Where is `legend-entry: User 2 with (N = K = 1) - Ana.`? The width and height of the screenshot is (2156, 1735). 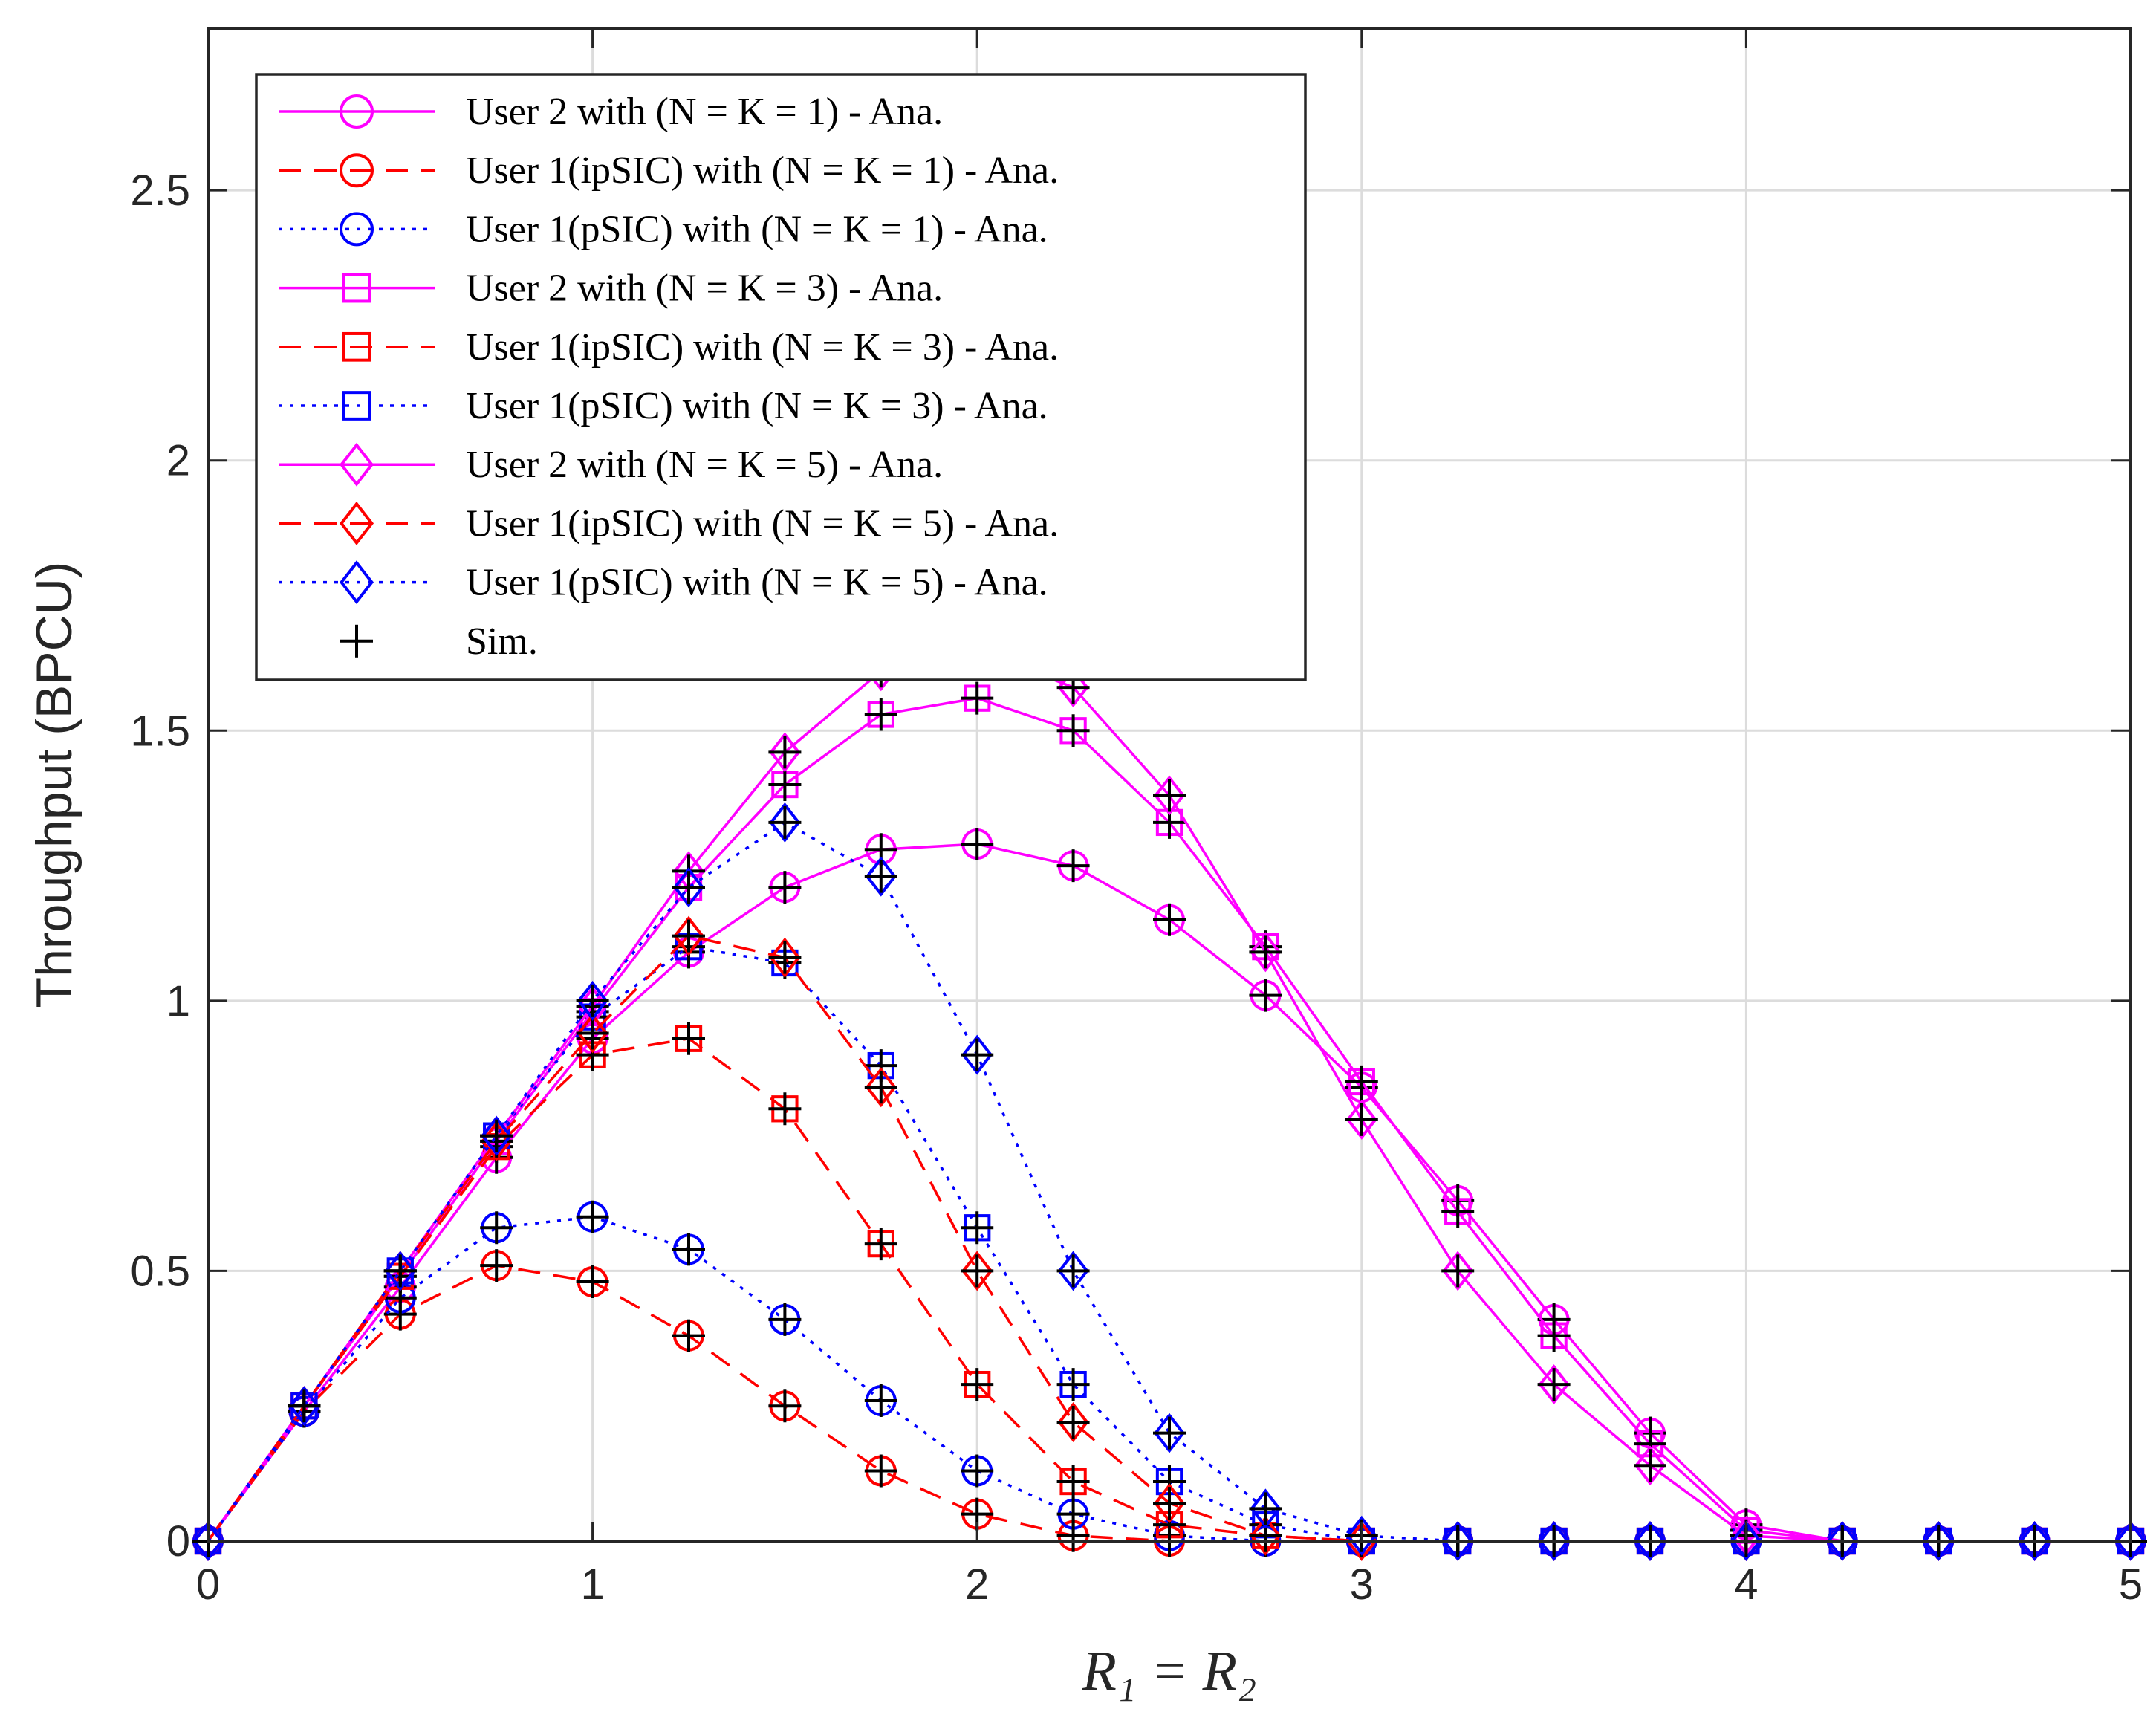 legend-entry: User 2 with (N = K = 1) - Ana. is located at coordinates (611, 112).